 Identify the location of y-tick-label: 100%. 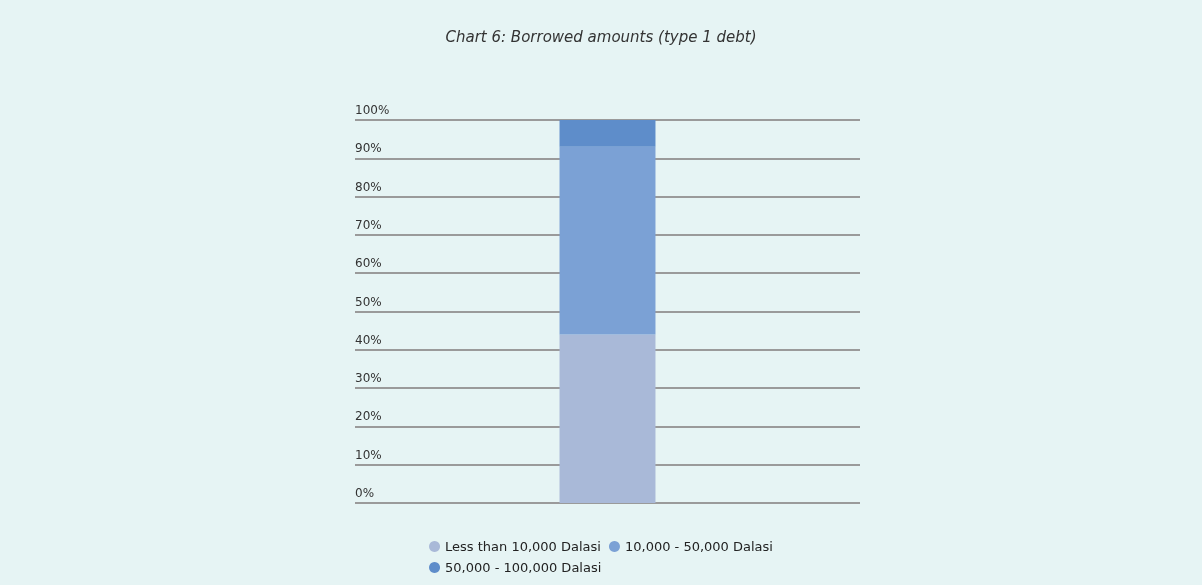
(372, 110).